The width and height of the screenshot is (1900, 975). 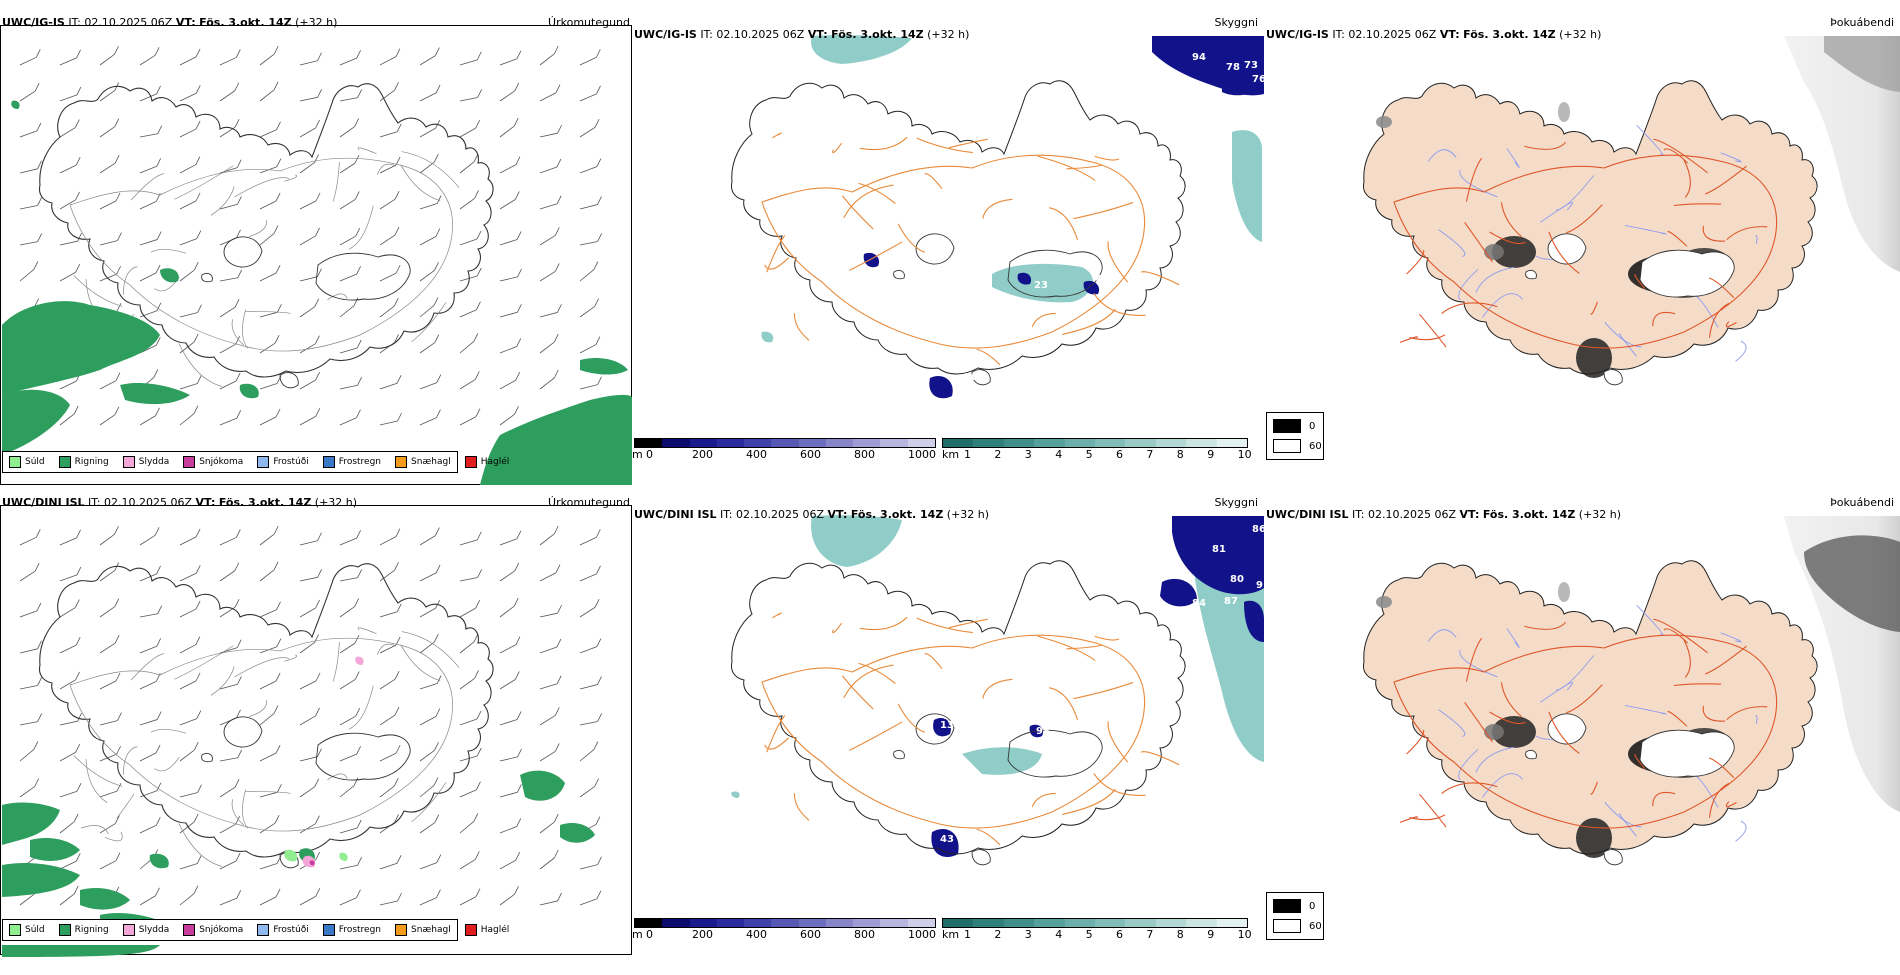 I want to click on visibility-unit: km, so click(x=951, y=934).